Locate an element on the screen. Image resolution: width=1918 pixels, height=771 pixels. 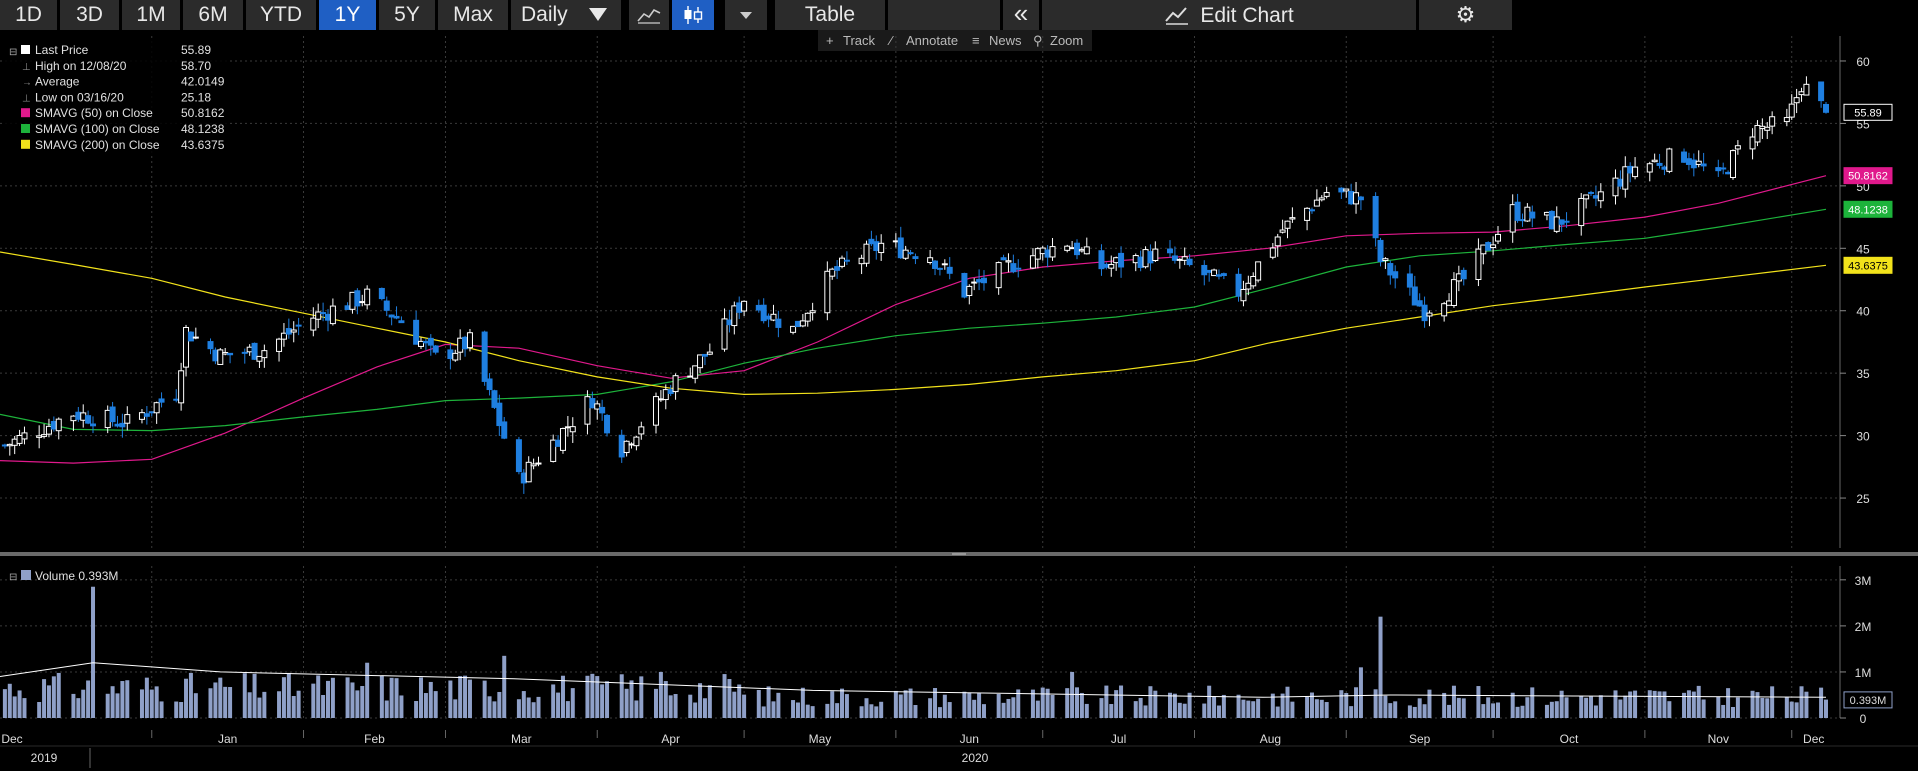
zoom-tool: ⚲ Zoom is located at coordinates (1058, 40).